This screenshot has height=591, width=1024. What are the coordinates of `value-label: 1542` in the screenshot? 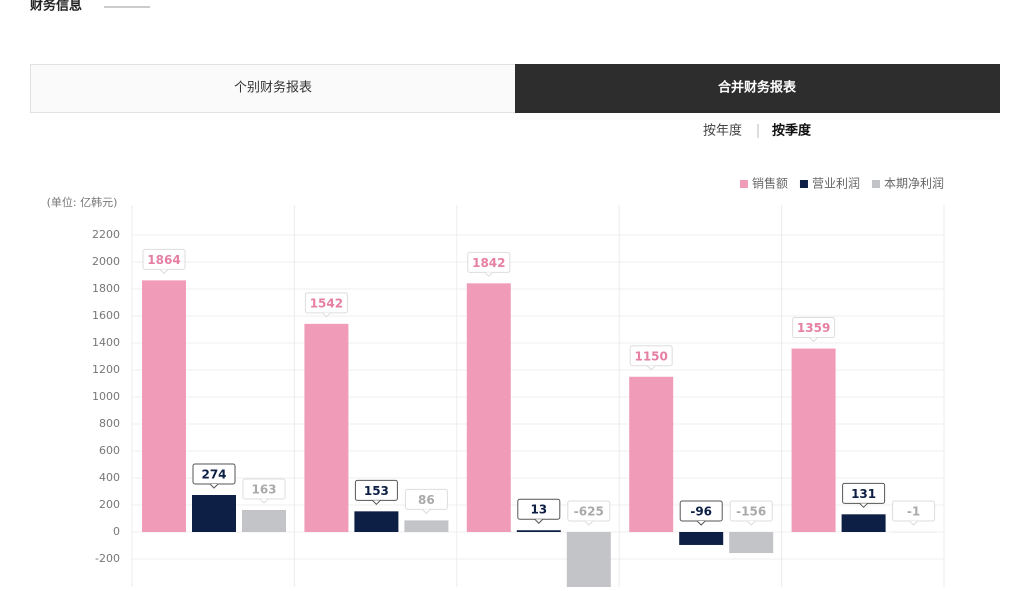 It's located at (326, 303).